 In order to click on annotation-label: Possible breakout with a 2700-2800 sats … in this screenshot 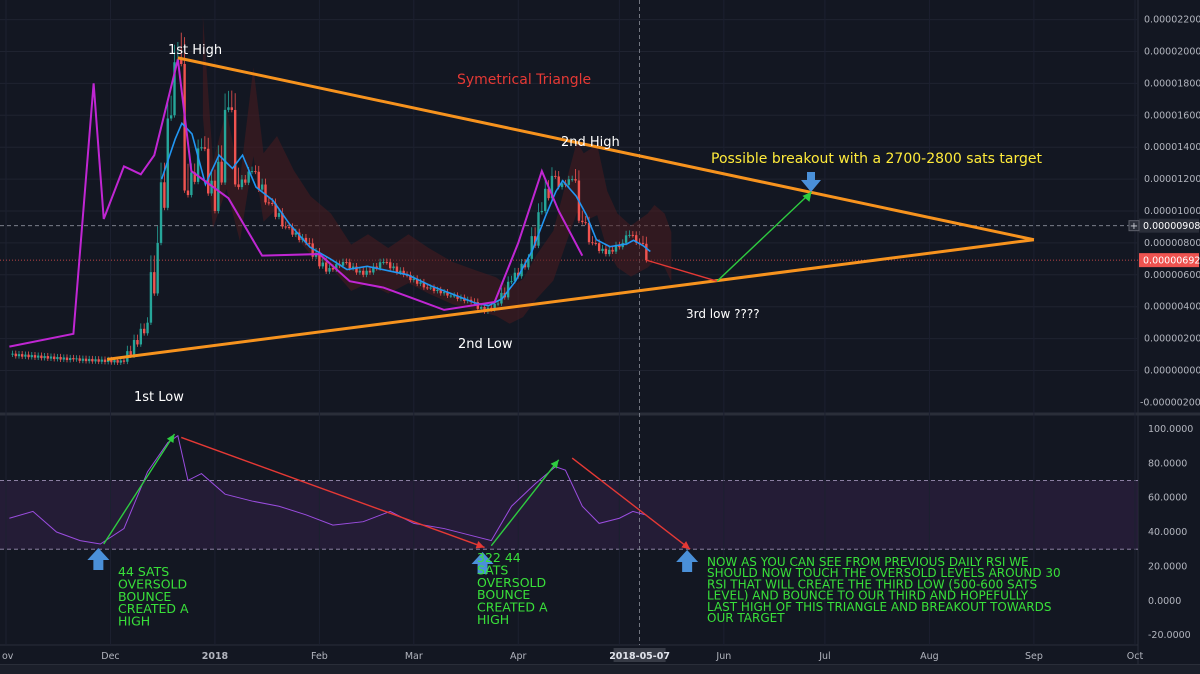, I will do `click(876, 159)`.